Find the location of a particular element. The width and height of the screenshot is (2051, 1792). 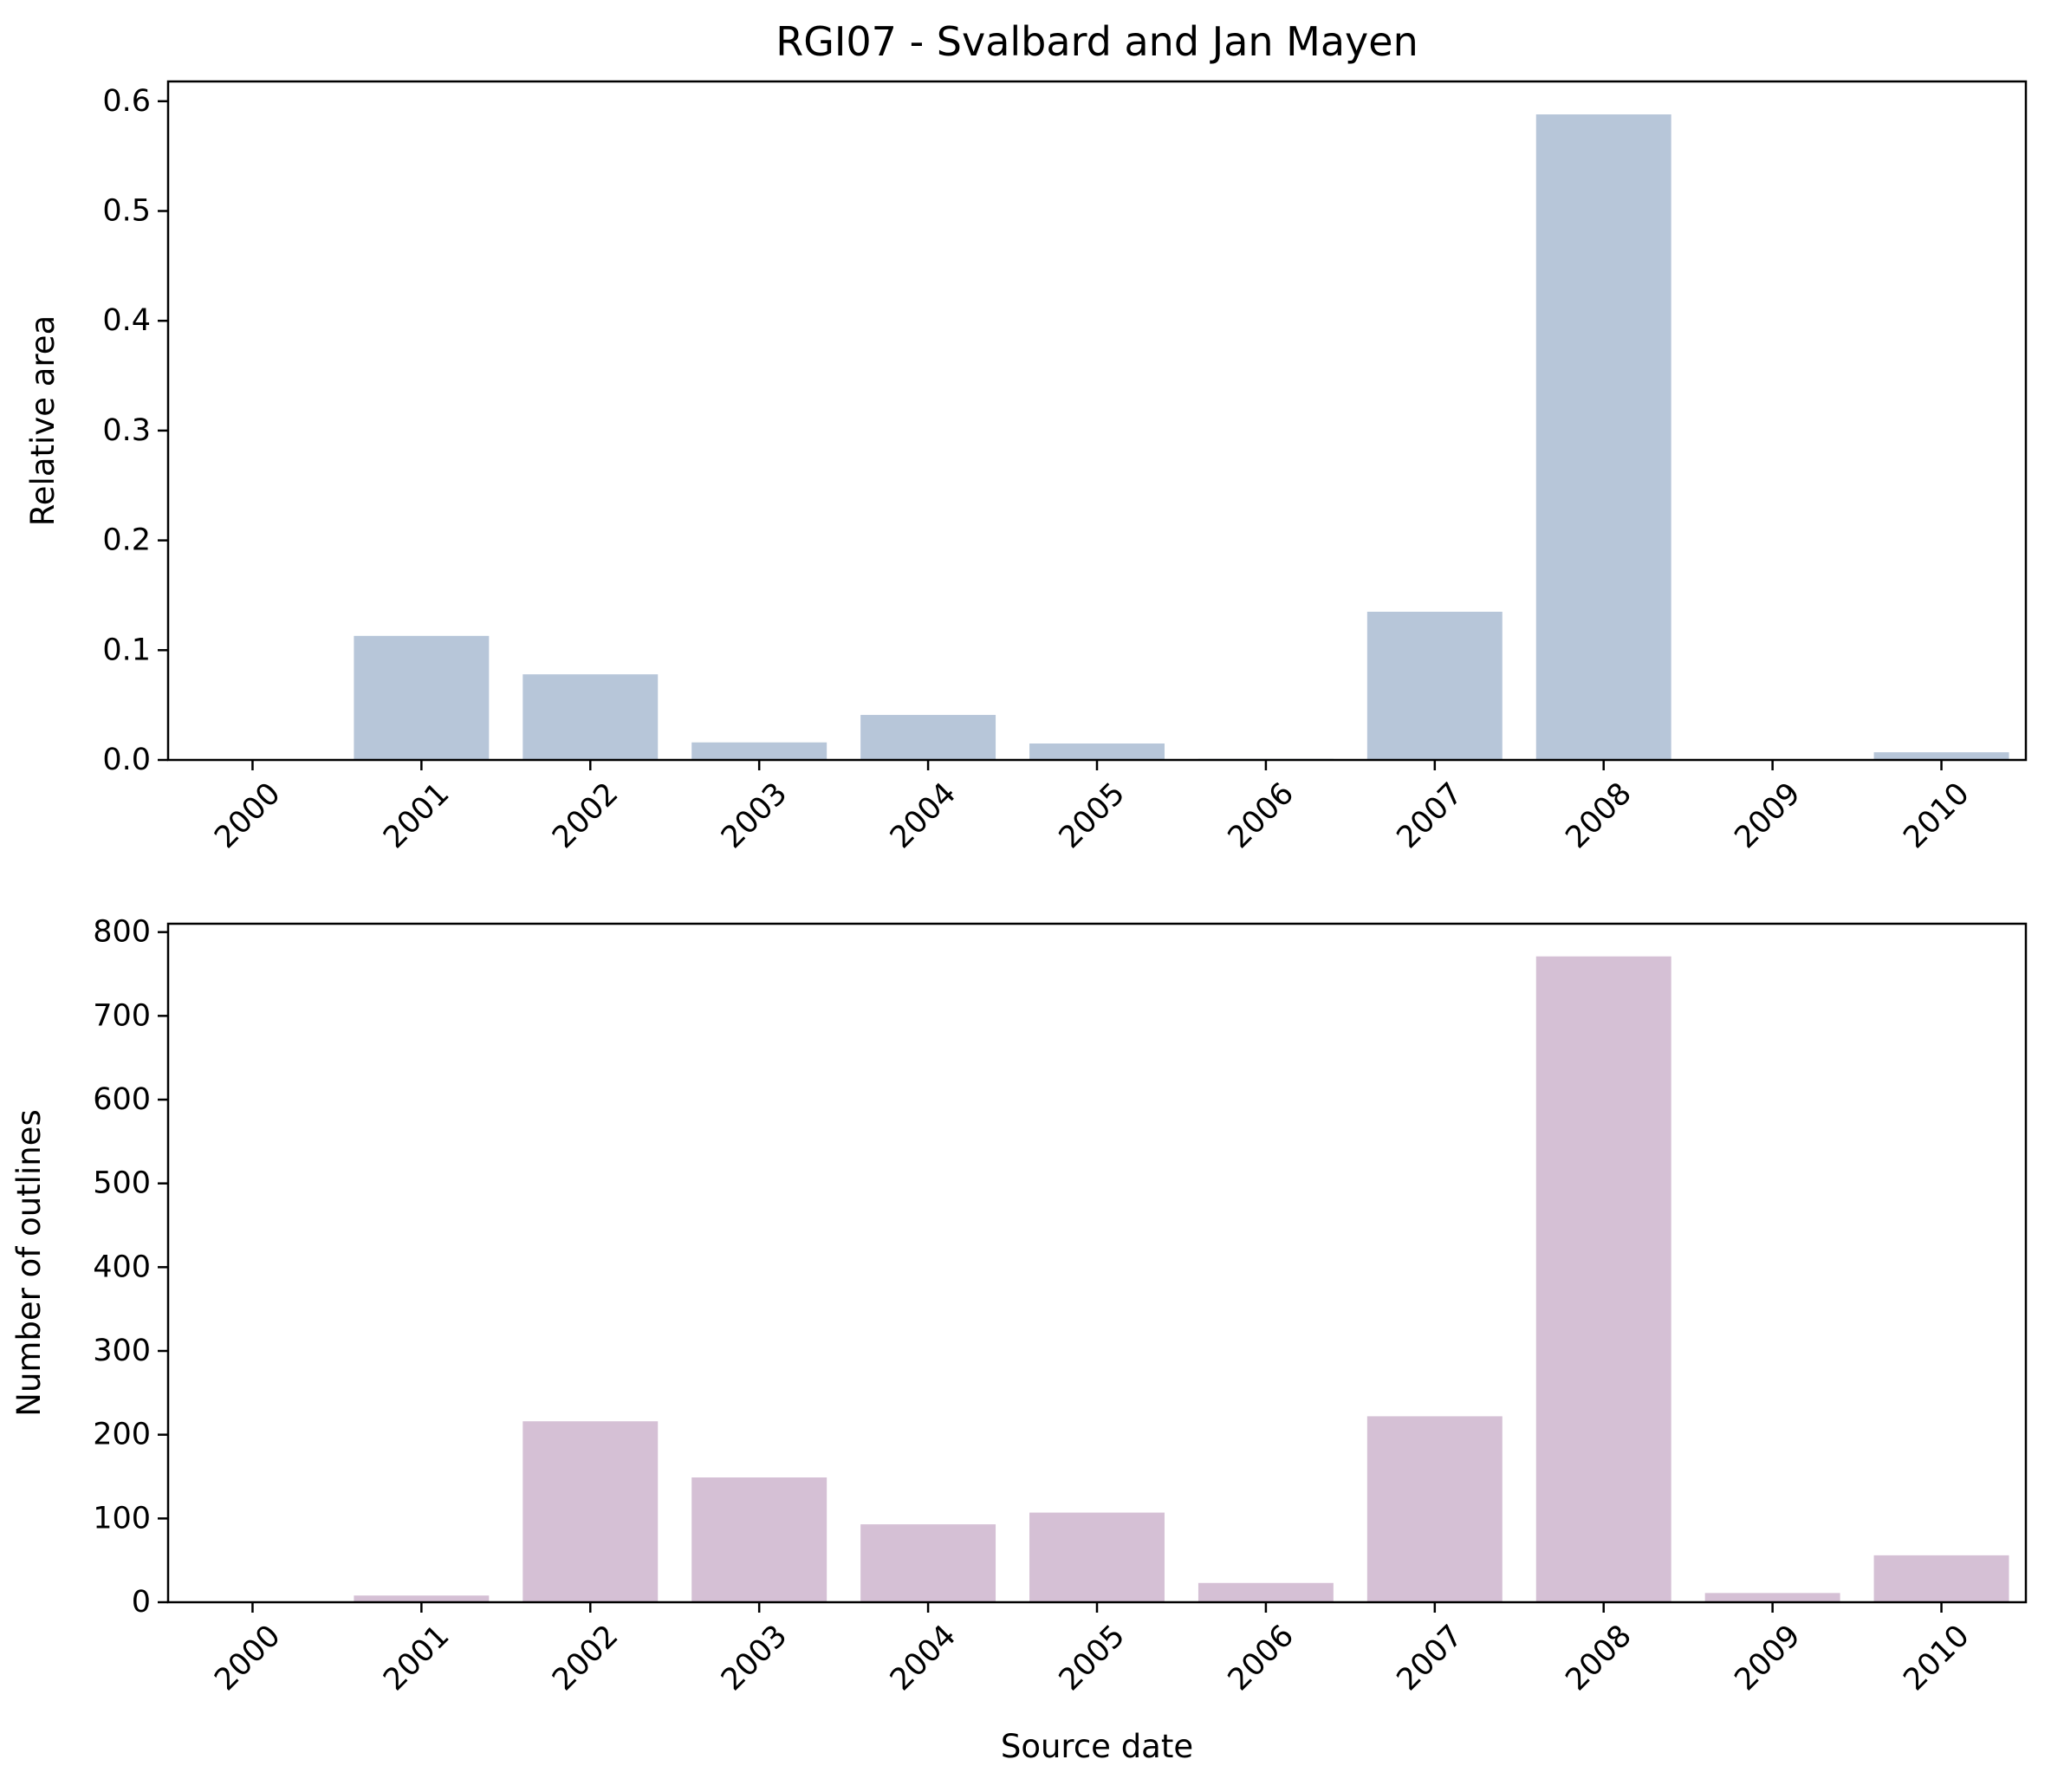

y-tick-label: 200 is located at coordinates (122, 1435).